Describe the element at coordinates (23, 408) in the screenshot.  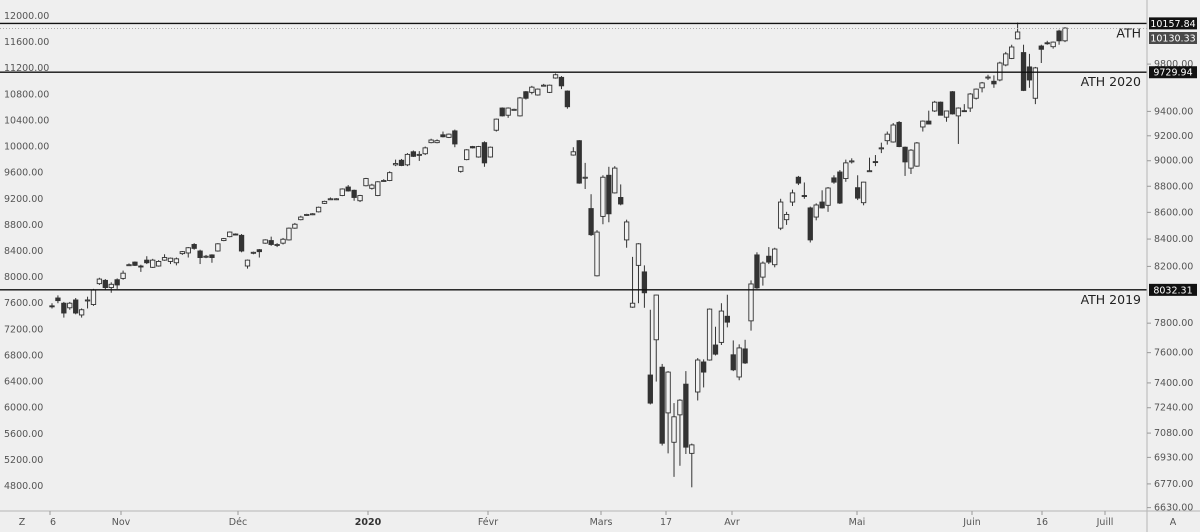
I see `left-tick-label: 6000.00` at that location.